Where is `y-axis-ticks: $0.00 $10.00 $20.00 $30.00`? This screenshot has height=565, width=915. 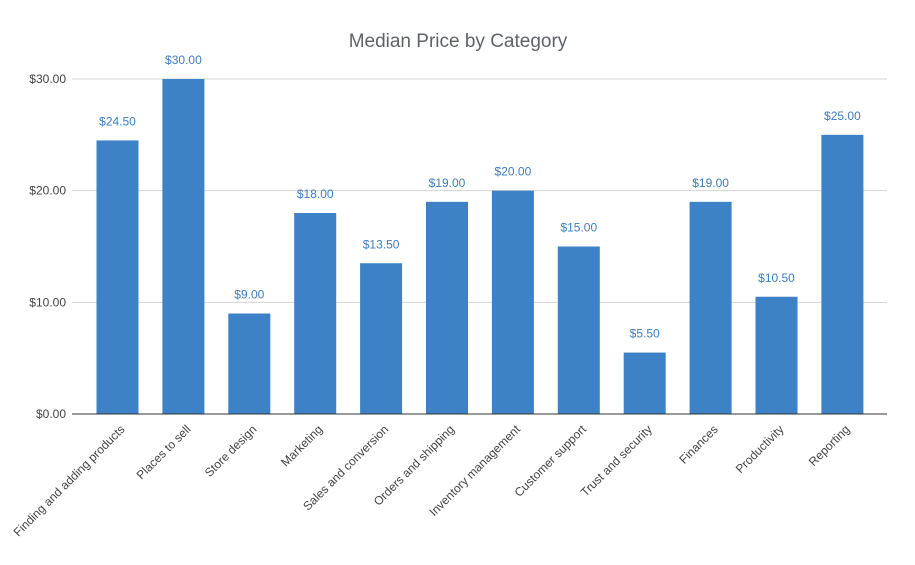
y-axis-ticks: $0.00 $10.00 $20.00 $30.00 is located at coordinates (47, 246).